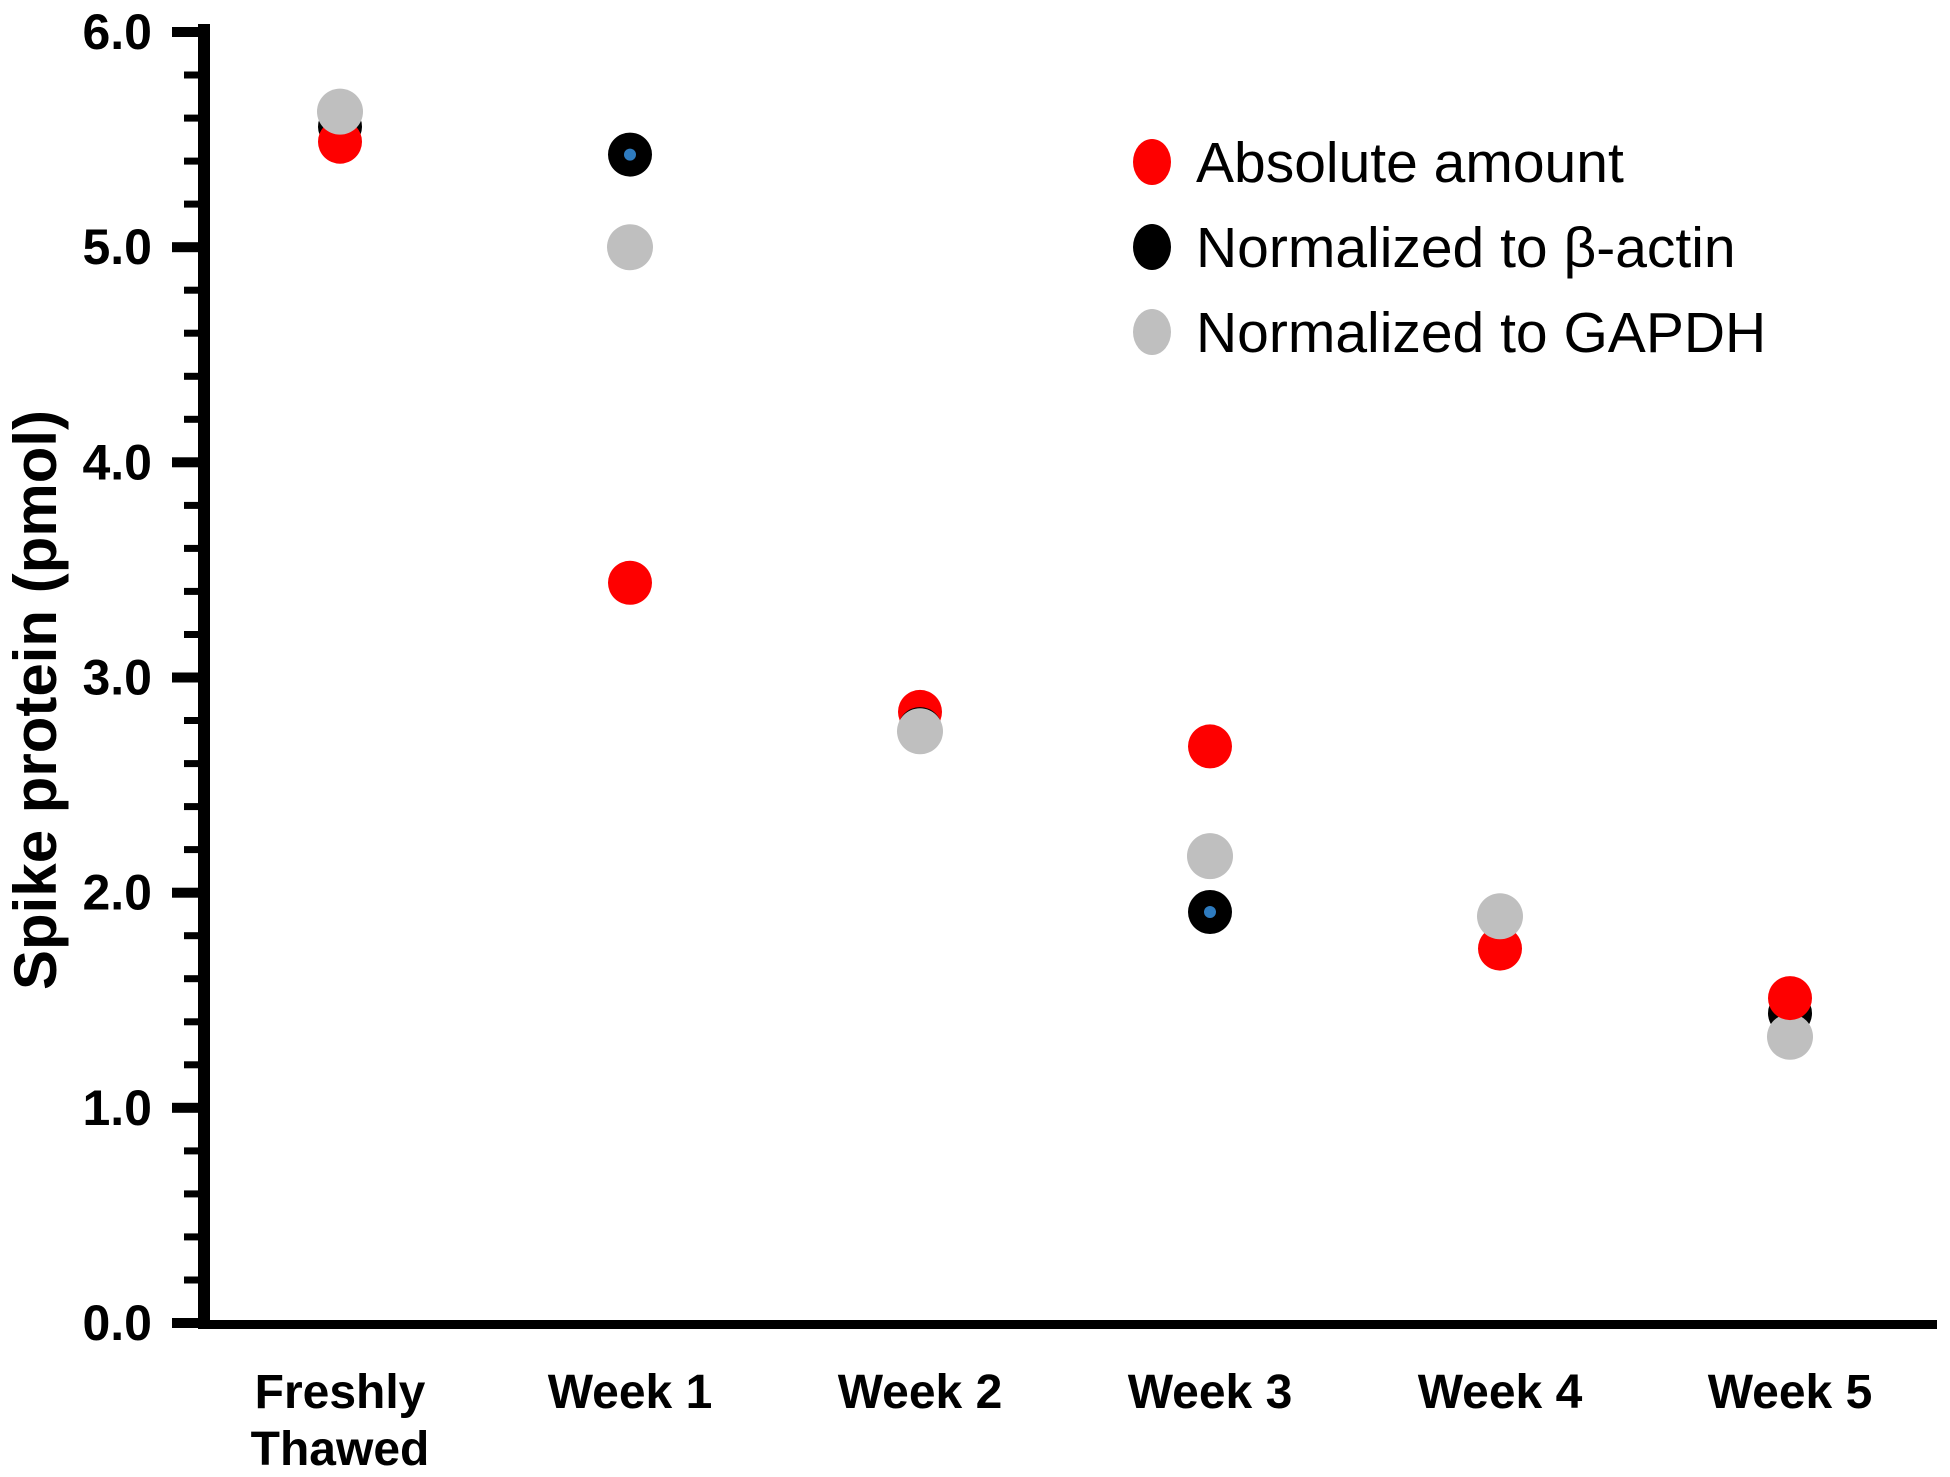 This screenshot has width=1950, height=1477. What do you see at coordinates (204, 676) in the screenshot?
I see `y-axis-line` at bounding box center [204, 676].